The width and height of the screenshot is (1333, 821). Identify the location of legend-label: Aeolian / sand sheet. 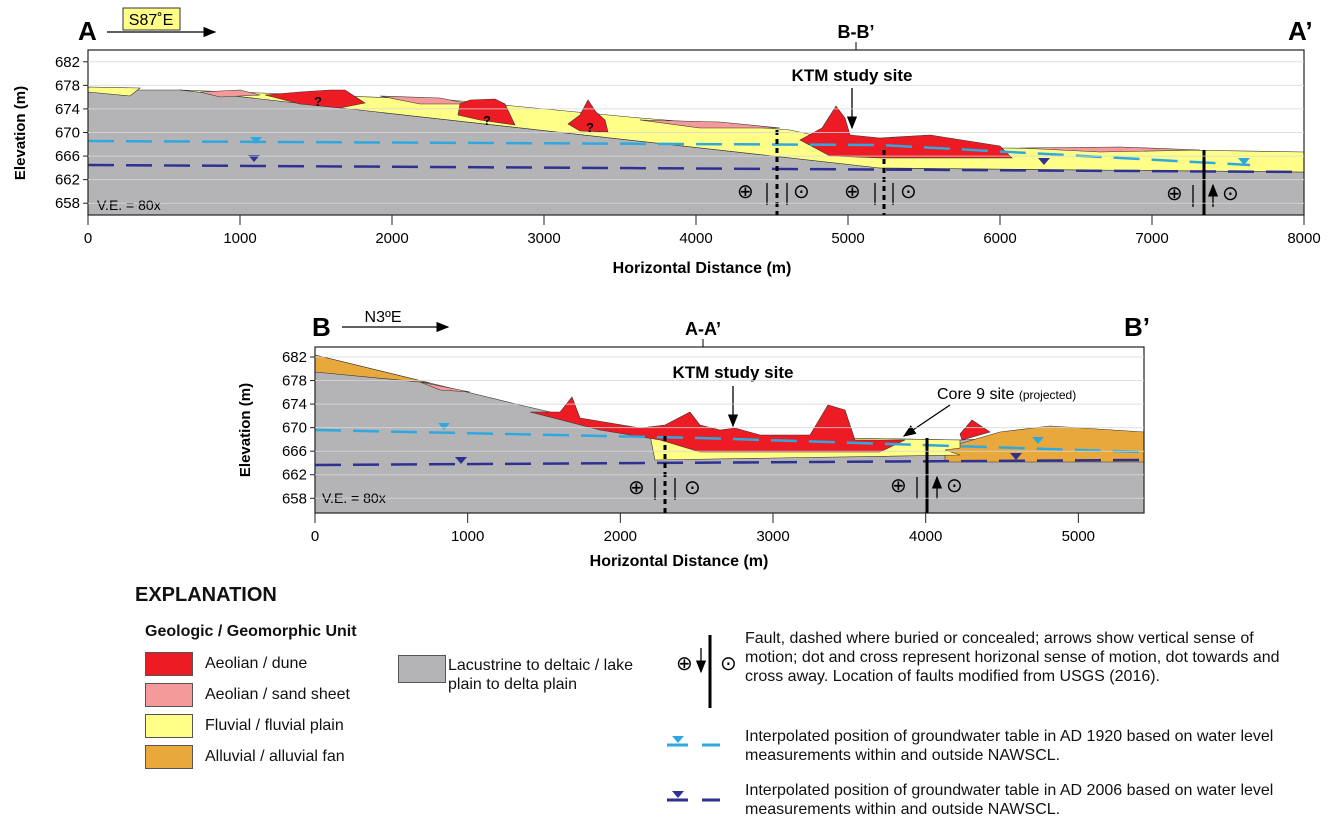
(277, 694).